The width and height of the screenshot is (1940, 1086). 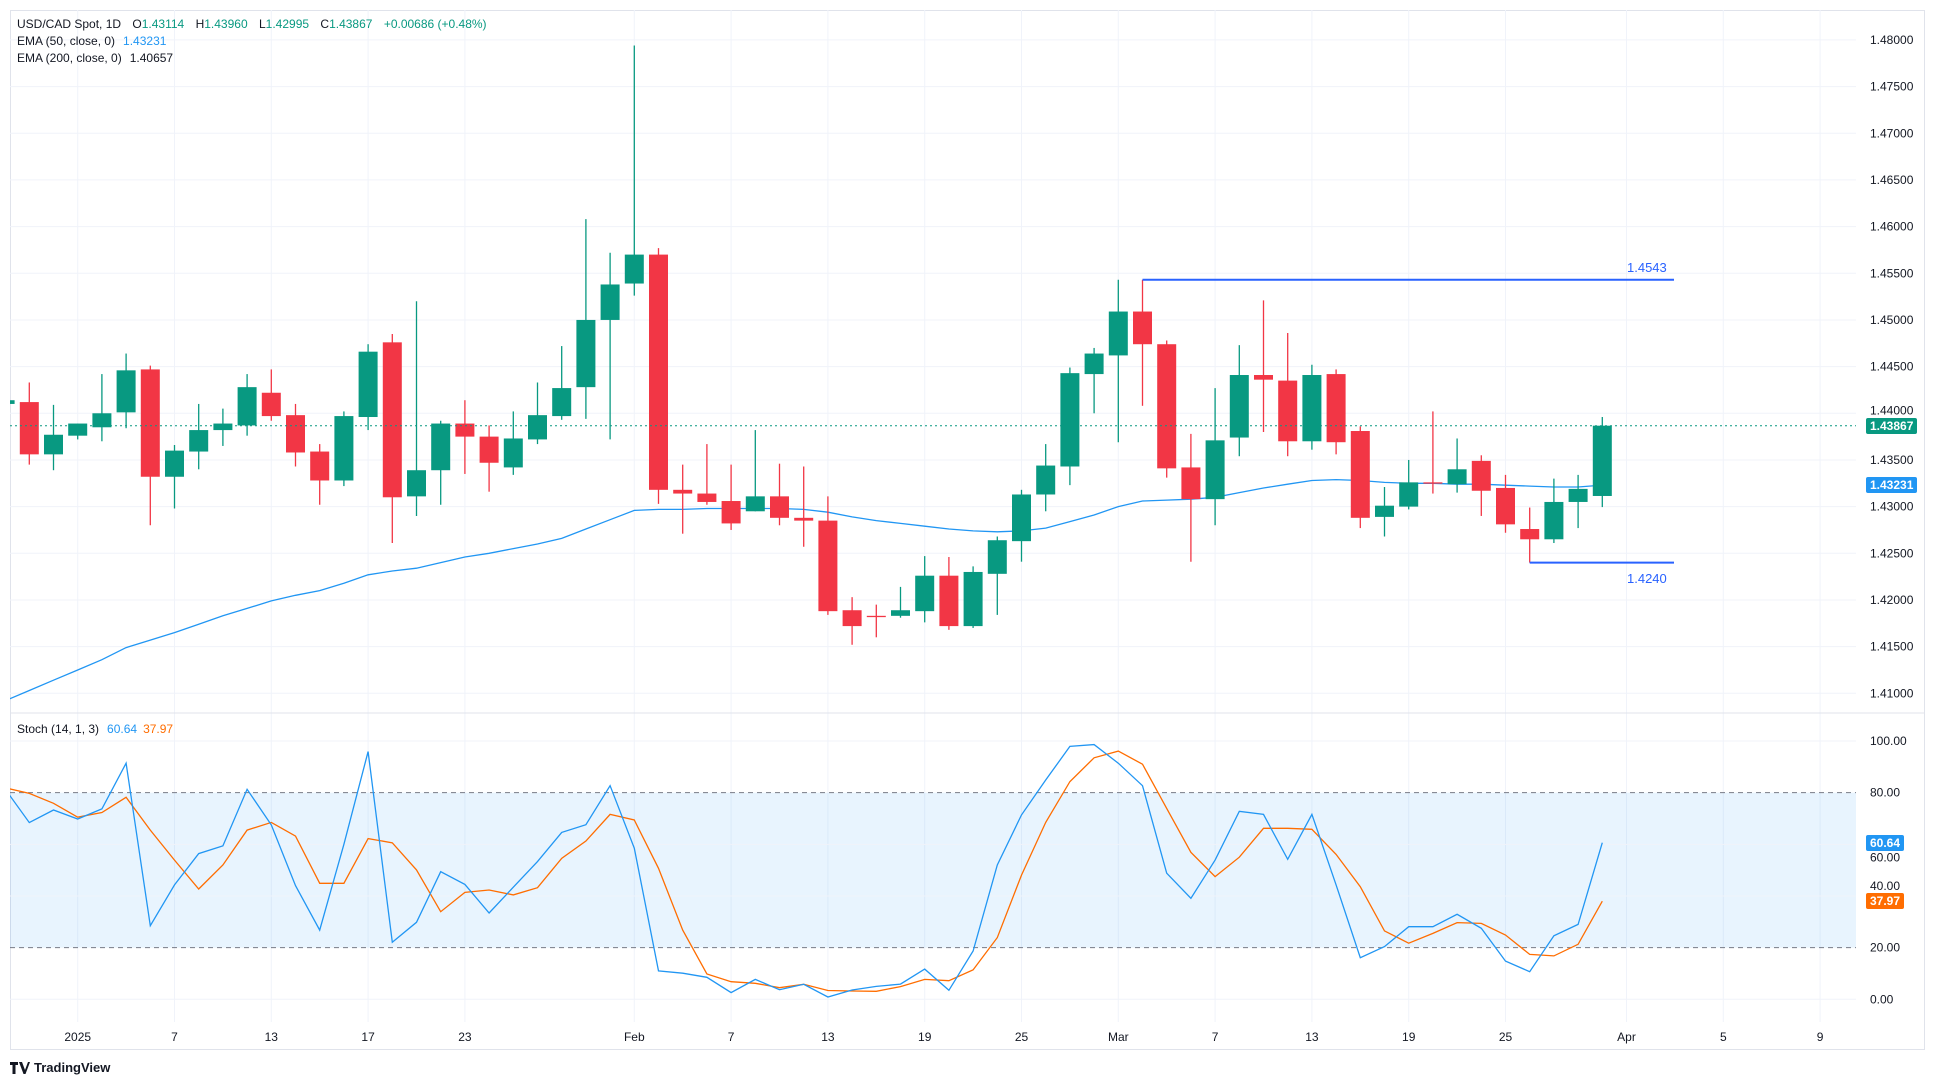 I want to click on ema50-legend: EMA (50, close, 0) 1.43231, so click(x=93, y=41).